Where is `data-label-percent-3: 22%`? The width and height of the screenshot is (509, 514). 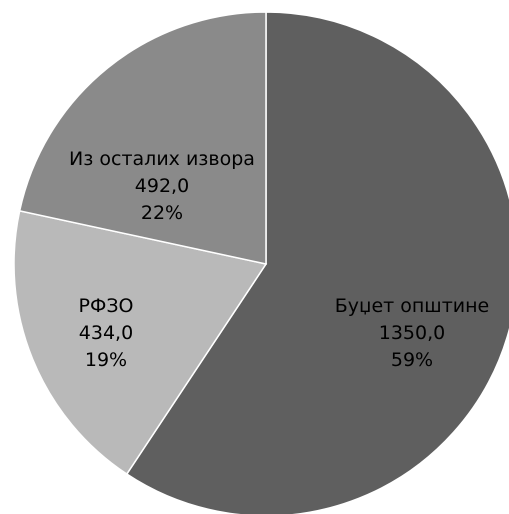
data-label-percent-3: 22% is located at coordinates (162, 213).